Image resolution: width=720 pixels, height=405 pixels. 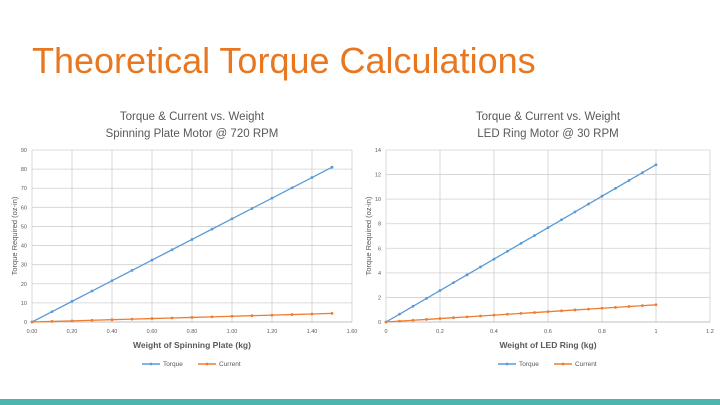 I want to click on x-tick-label: 0.2, so click(x=440, y=332).